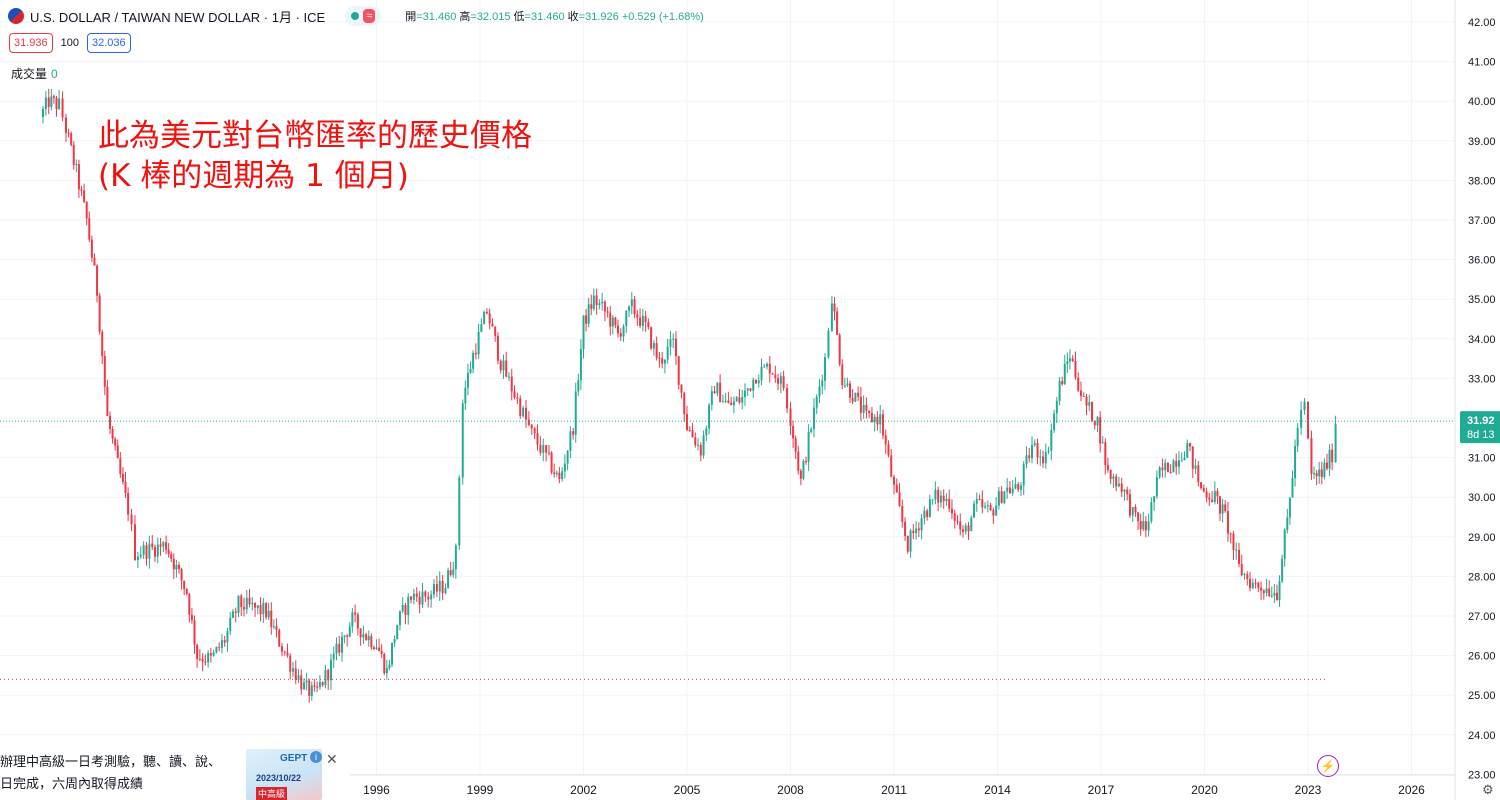  I want to click on y-tick-label: 27.00, so click(1482, 617).